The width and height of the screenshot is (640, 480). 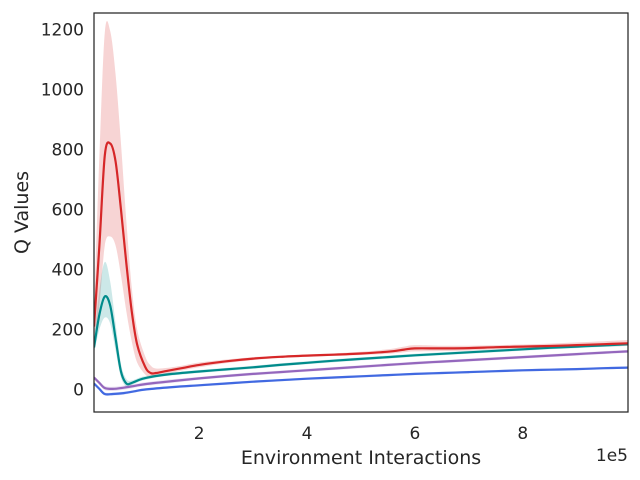 What do you see at coordinates (68, 151) in the screenshot?
I see `y-tick-label: 800` at bounding box center [68, 151].